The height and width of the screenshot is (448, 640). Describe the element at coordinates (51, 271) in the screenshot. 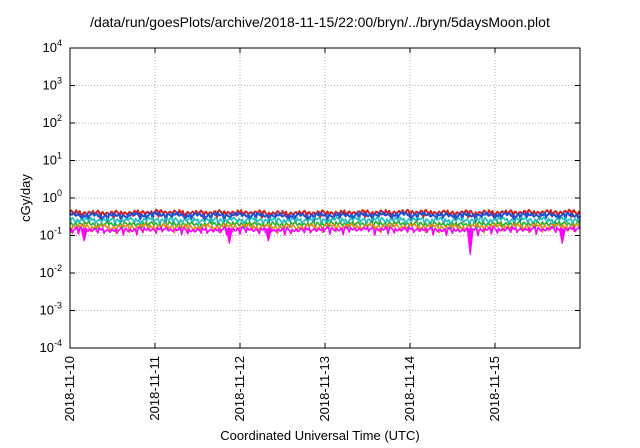

I see `y-tick-label: 10⁻²` at that location.